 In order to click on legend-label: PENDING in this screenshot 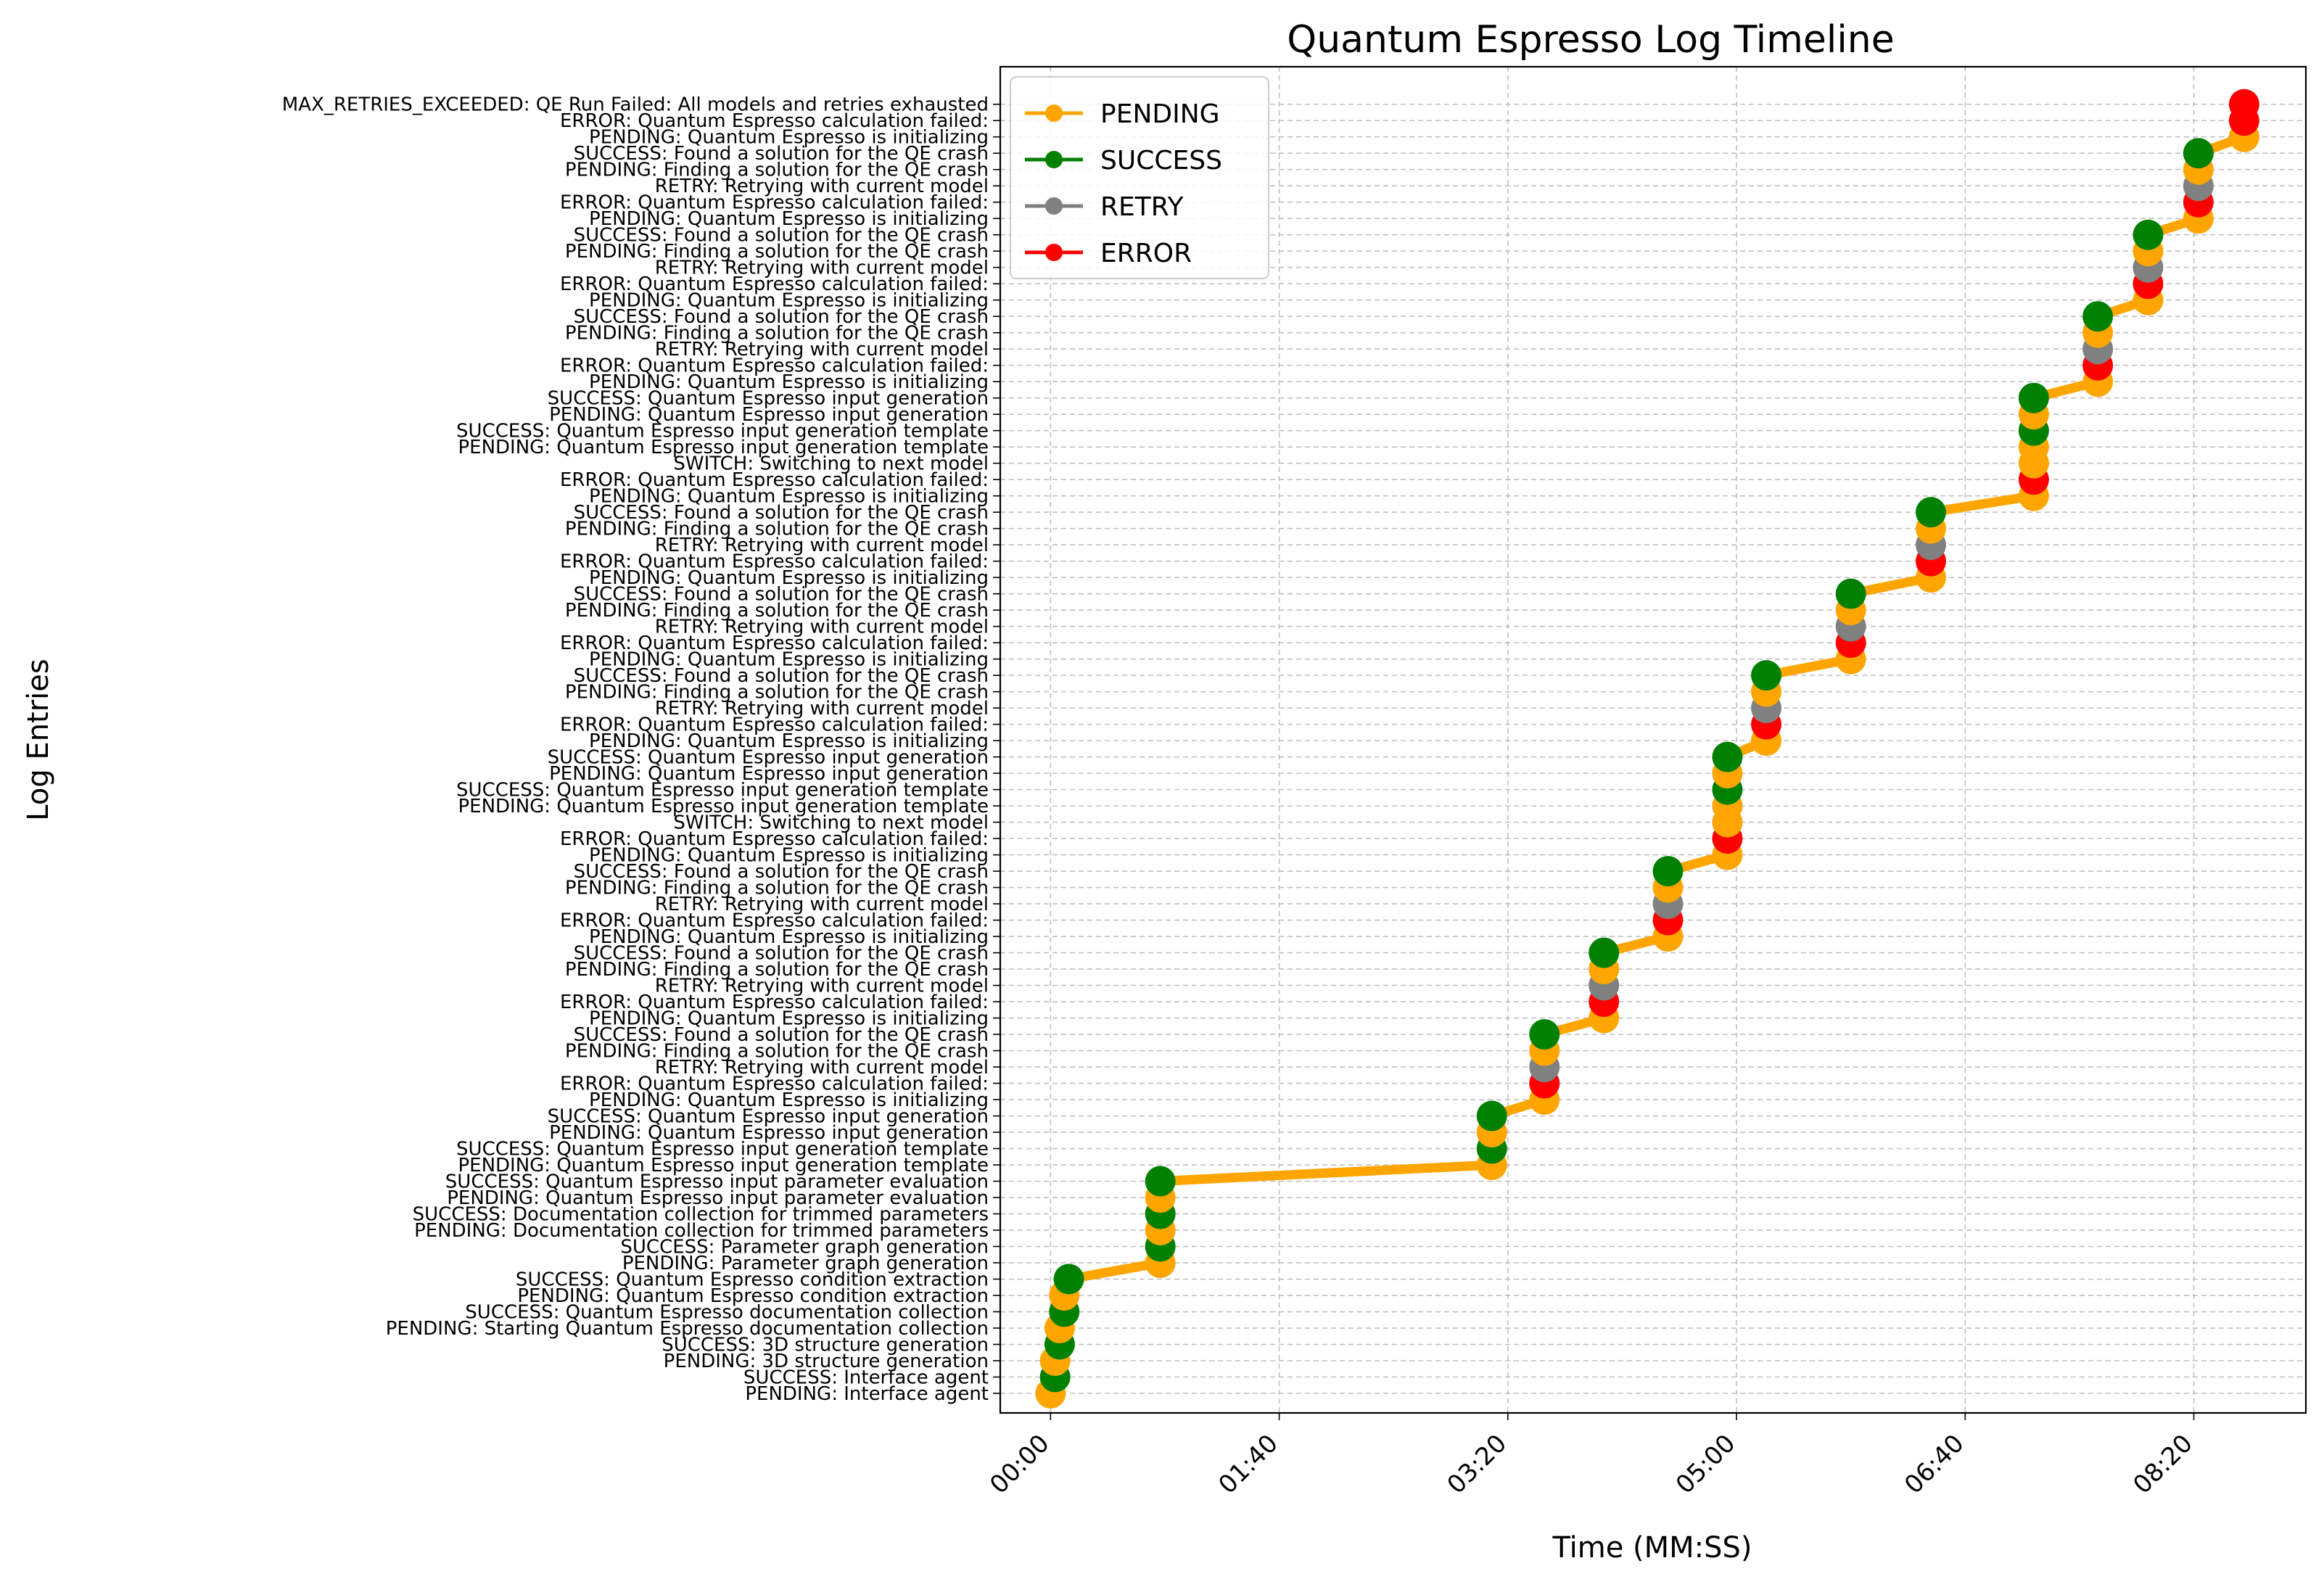, I will do `click(1160, 114)`.